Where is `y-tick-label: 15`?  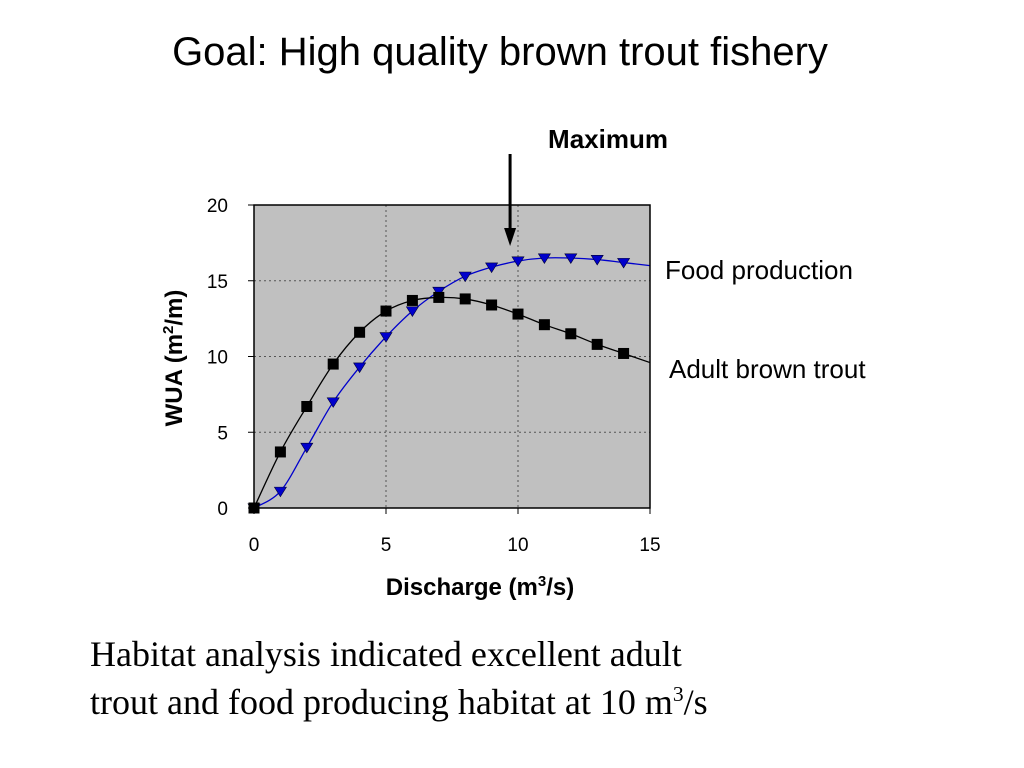 y-tick-label: 15 is located at coordinates (217, 282).